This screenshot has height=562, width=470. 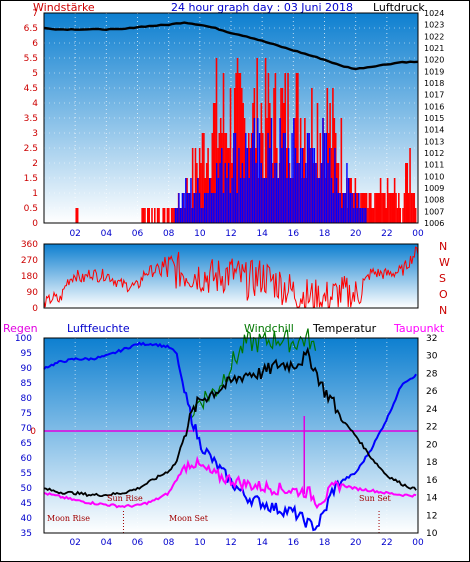 I want to click on wind-x-tick-label: 02, so click(x=74, y=234).